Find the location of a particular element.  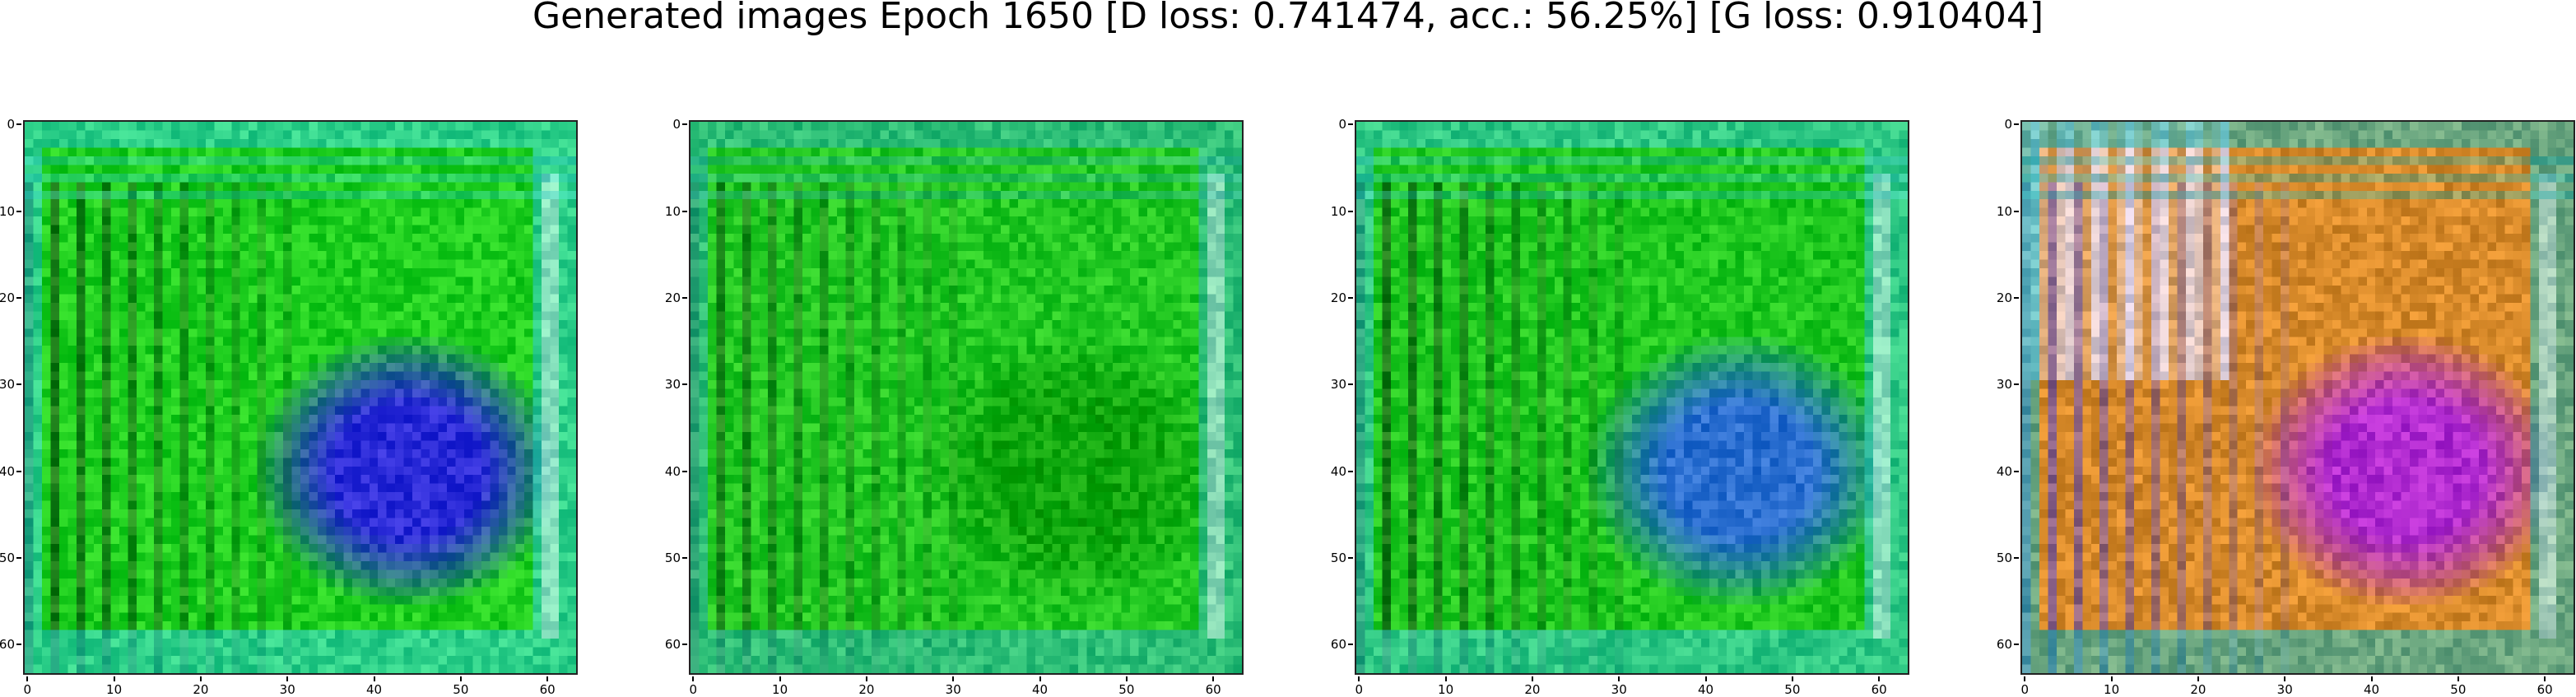

y-tick-label: 60 is located at coordinates (1338, 645).